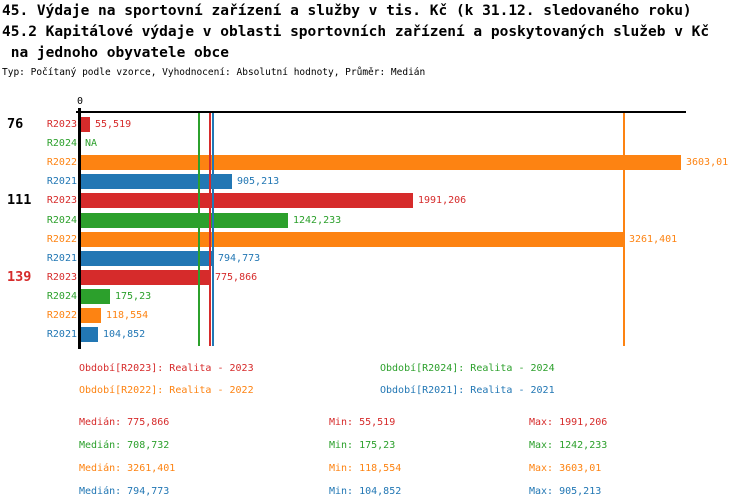 This screenshot has height=498, width=750. Describe the element at coordinates (127, 315) in the screenshot. I see `value-label-R2022-group139: 118,554` at that location.